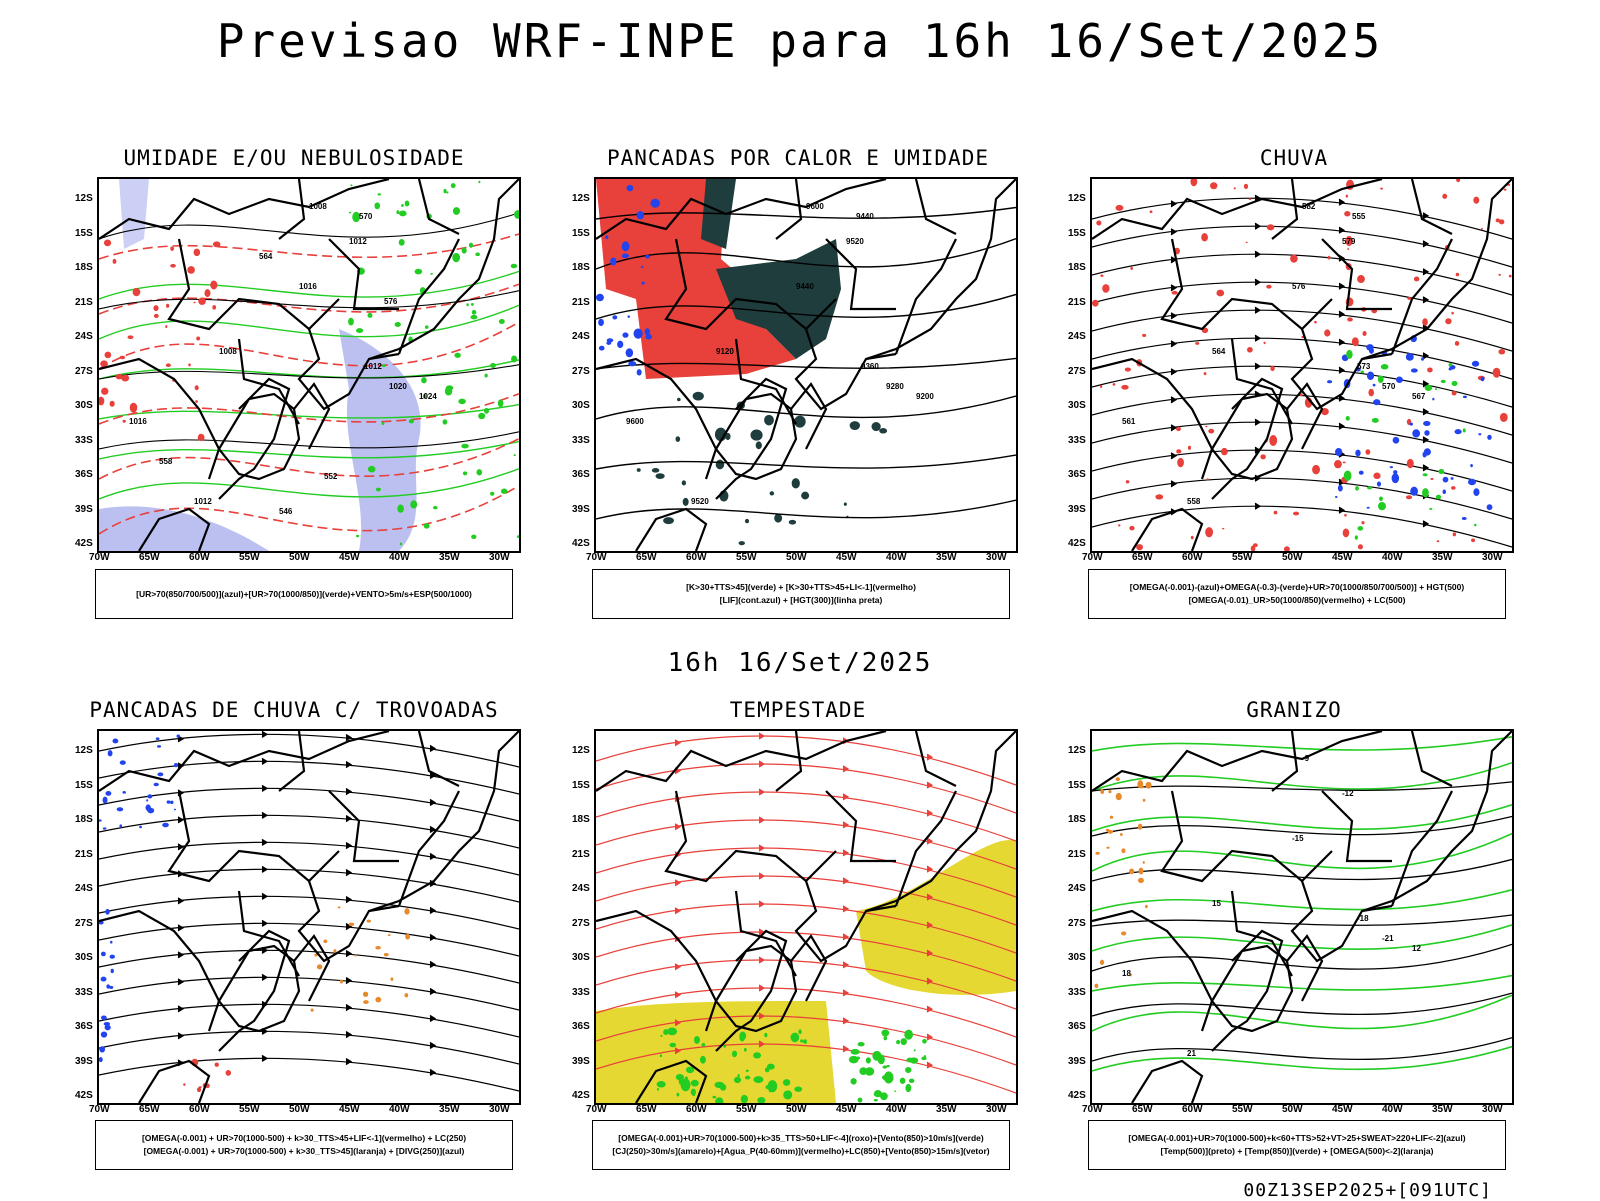 The width and height of the screenshot is (1600, 1201). Describe the element at coordinates (1294, 710) in the screenshot. I see `panel-title: GRANIZO` at that location.